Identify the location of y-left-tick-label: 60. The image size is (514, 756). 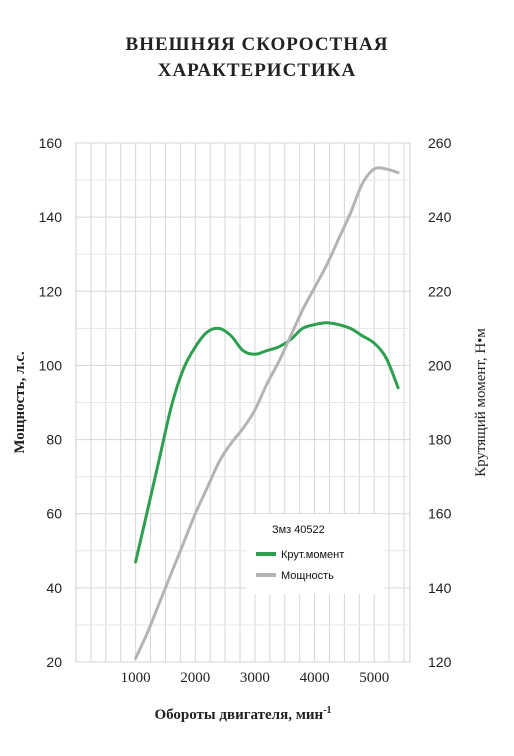
(54, 514).